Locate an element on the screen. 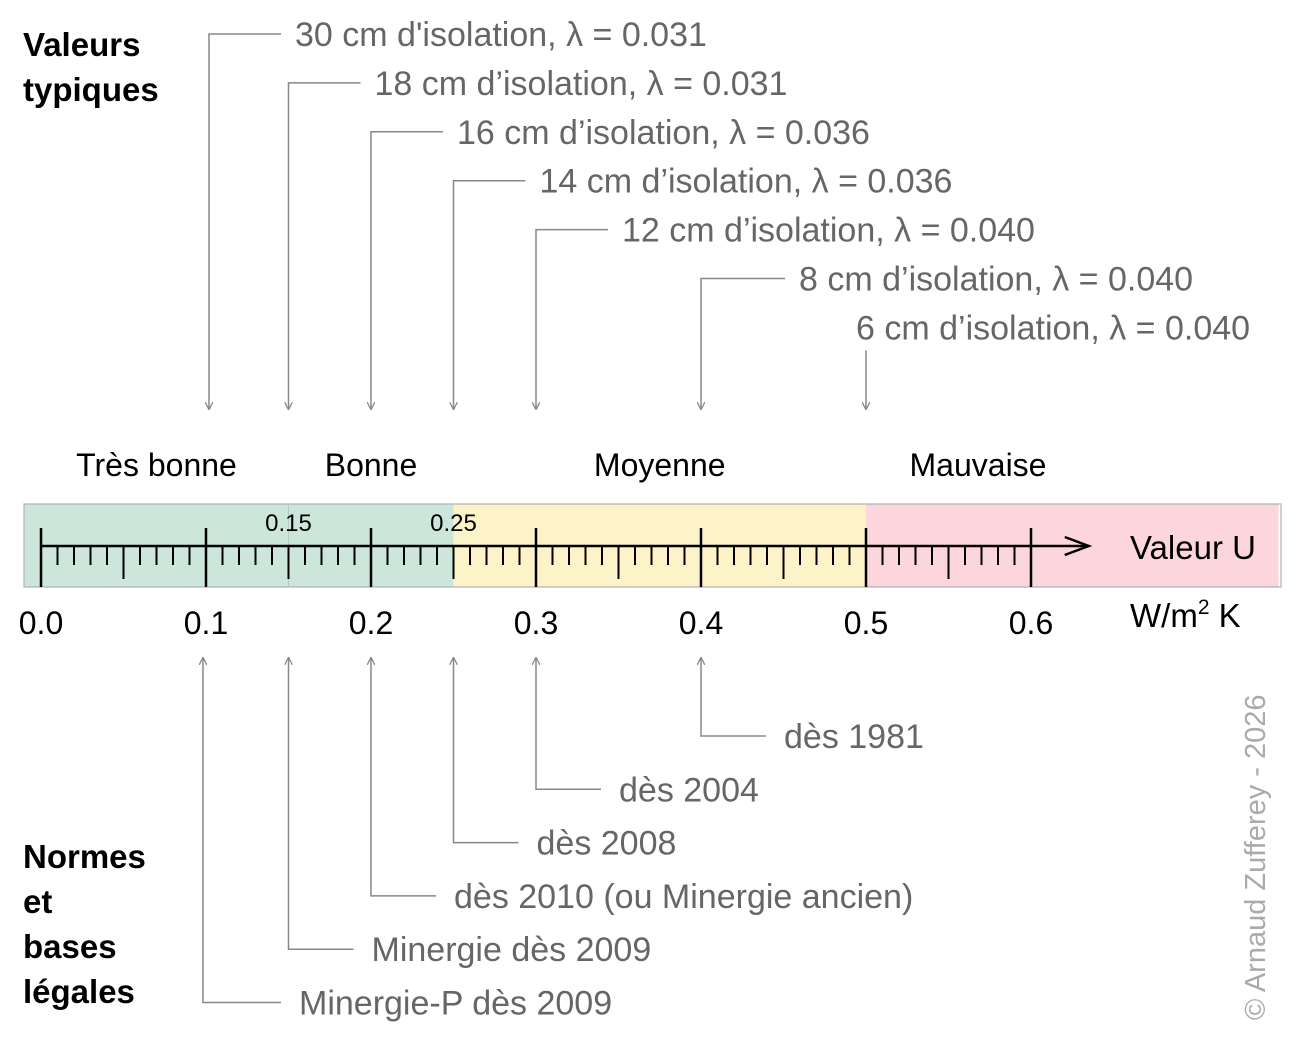 Image resolution: width=1297 pixels, height=1038 pixels. tick-label-0-6: 0.6 is located at coordinates (1031, 623).